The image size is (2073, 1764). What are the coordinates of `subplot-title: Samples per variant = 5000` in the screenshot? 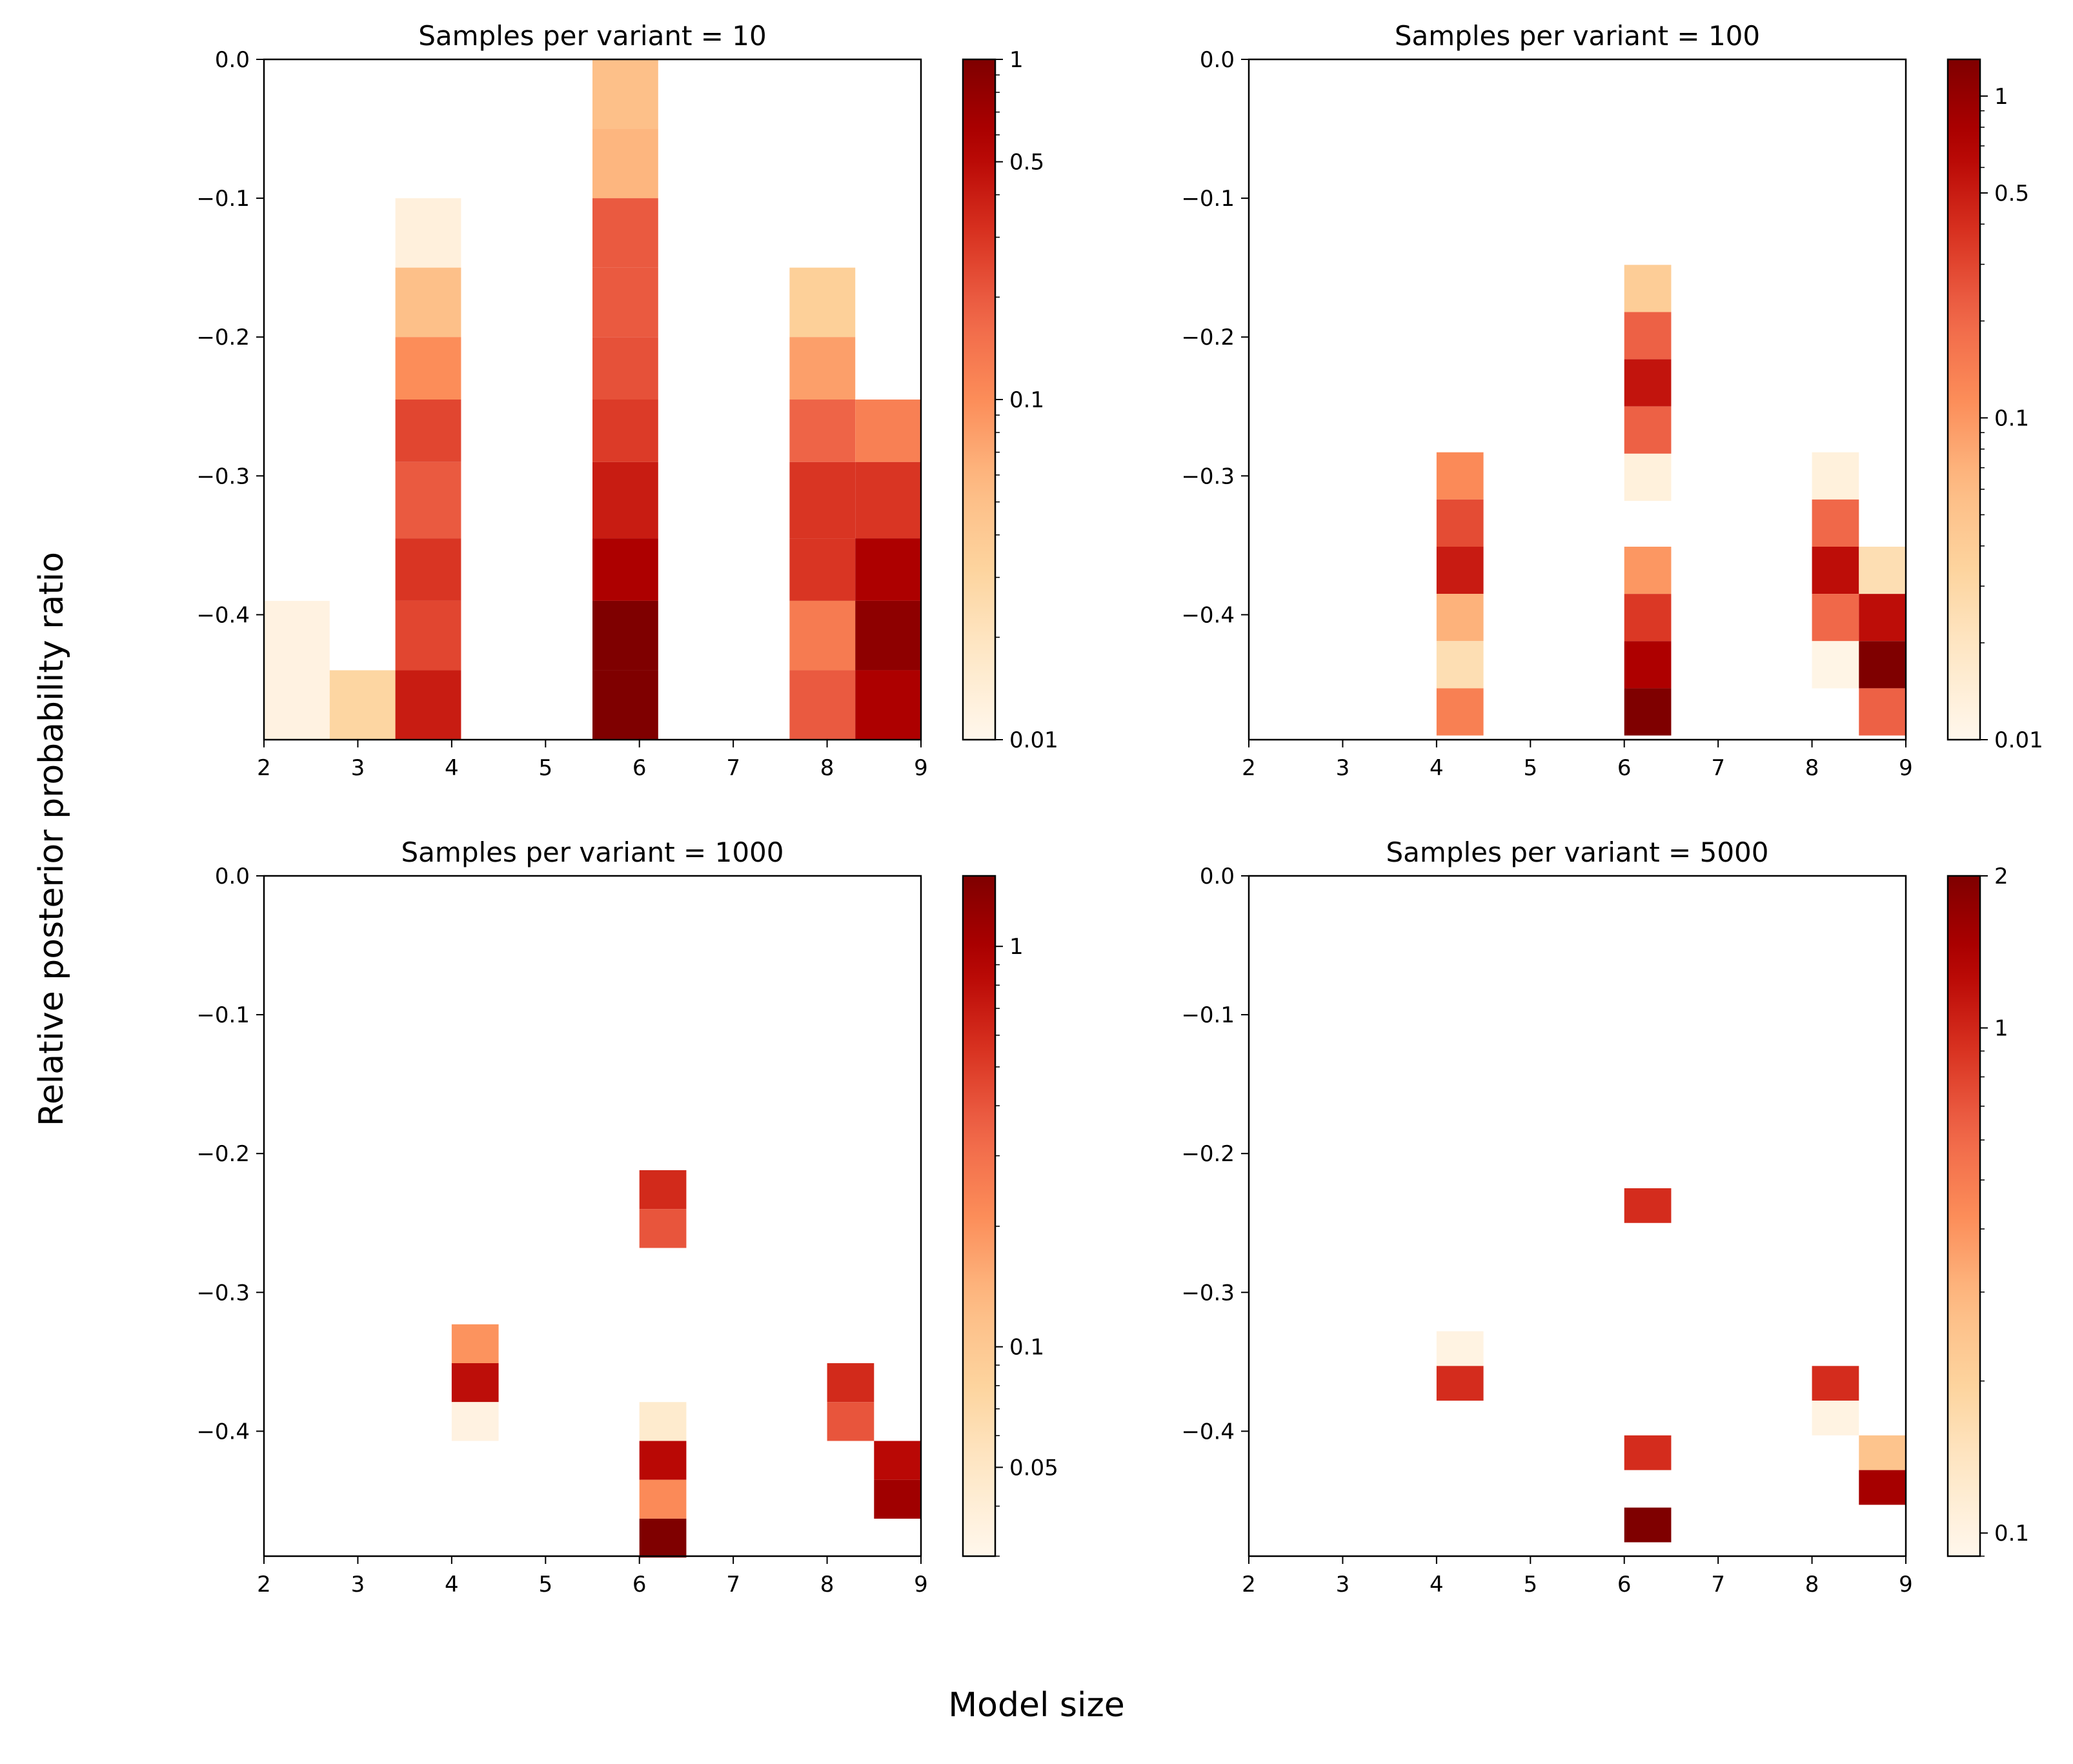 It's located at (1578, 852).